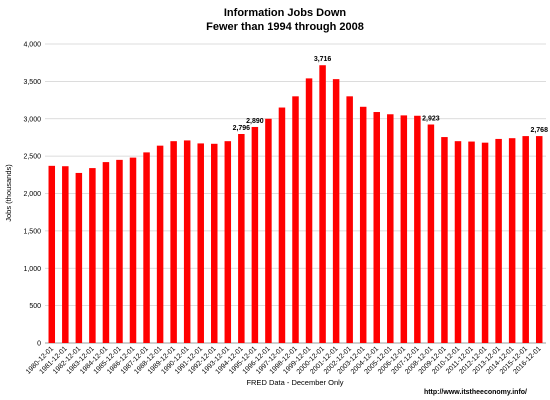 The width and height of the screenshot is (550, 400). Describe the element at coordinates (39, 344) in the screenshot. I see `y-tick-label: 0` at that location.